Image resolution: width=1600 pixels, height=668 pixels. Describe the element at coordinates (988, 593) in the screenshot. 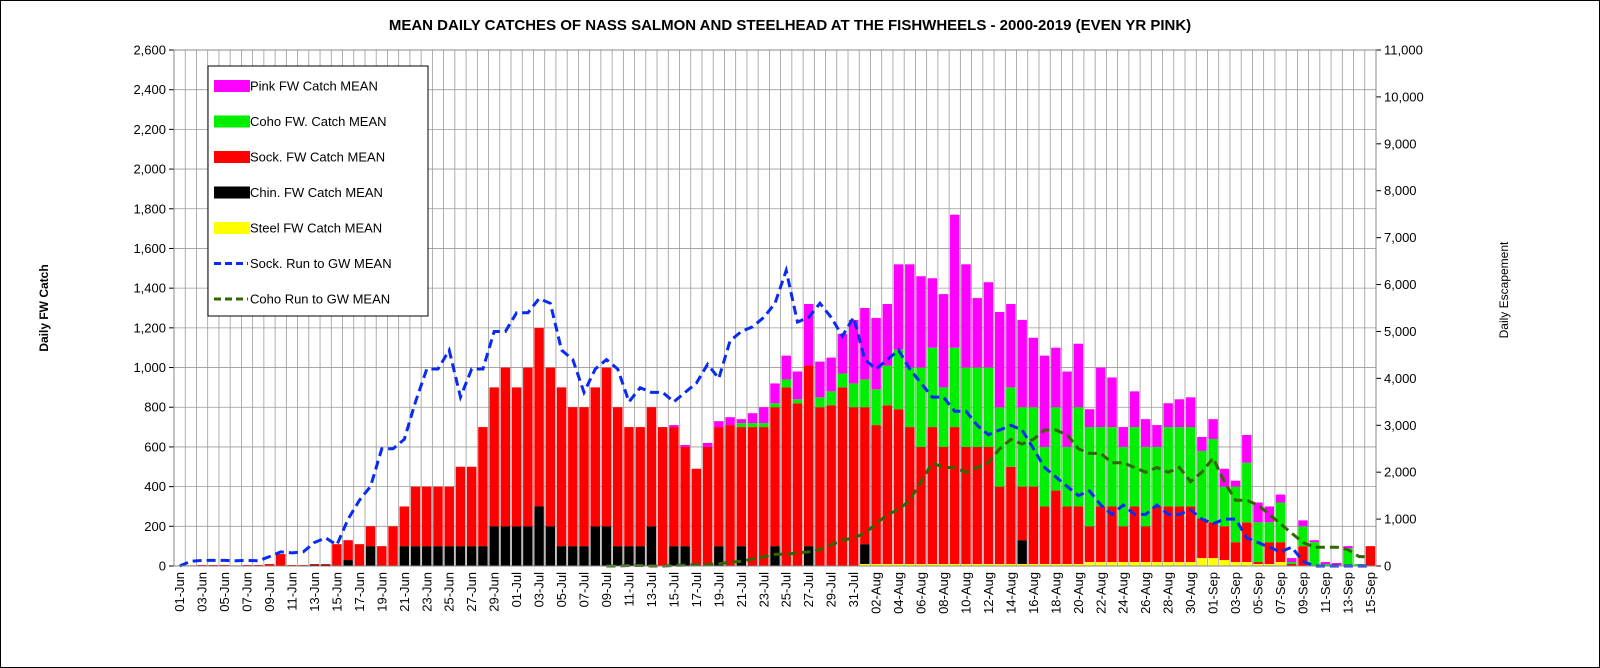

I see `x-tick-label: 12-Aug` at that location.